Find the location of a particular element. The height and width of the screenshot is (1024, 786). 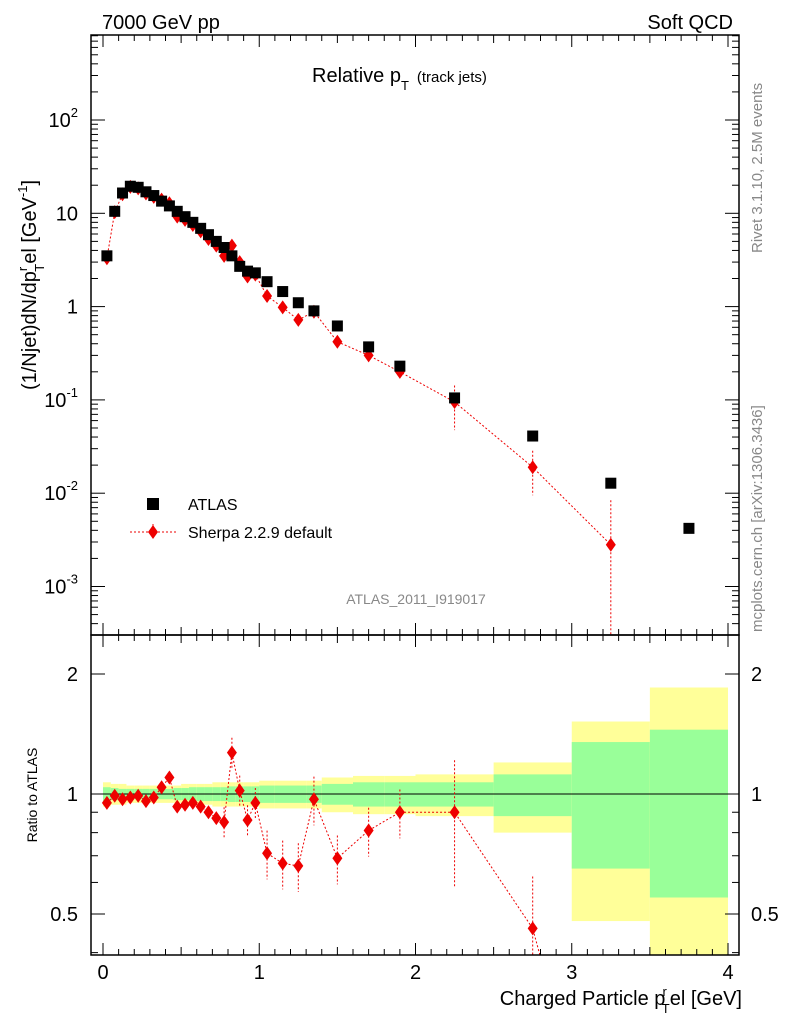

legend: ATLAS Sherpa 2.2.9 default is located at coordinates (231, 519).